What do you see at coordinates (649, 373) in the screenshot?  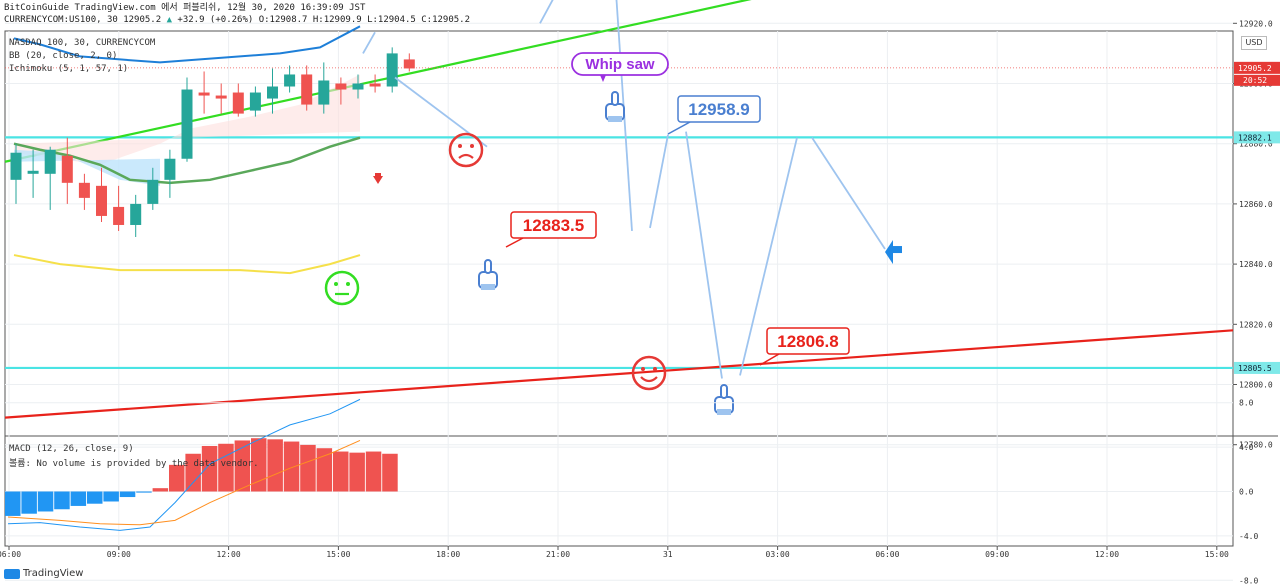 I see `smiley-face-icon` at bounding box center [649, 373].